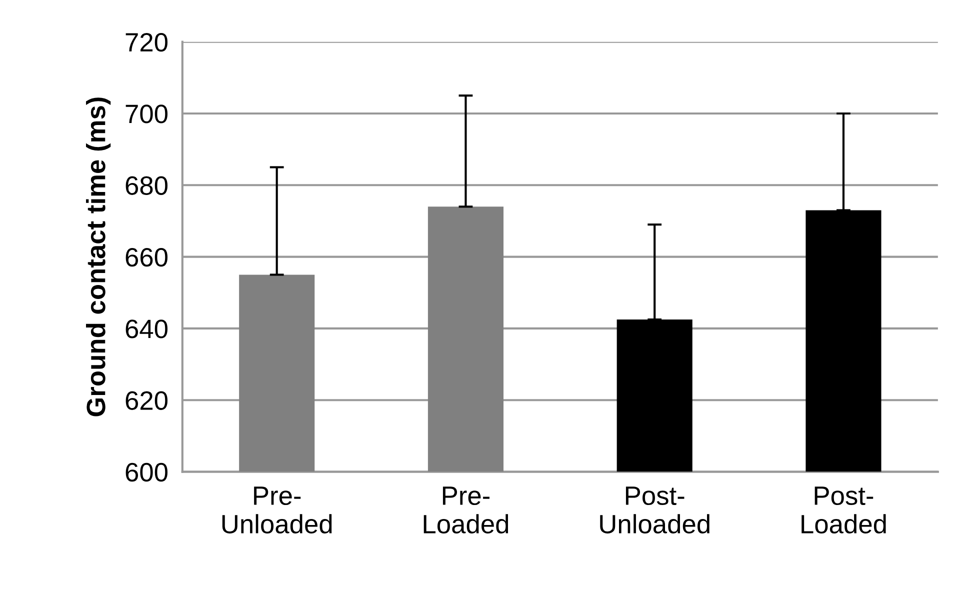  I want to click on x-tick-label: Pre- Unloaded, so click(277, 510).